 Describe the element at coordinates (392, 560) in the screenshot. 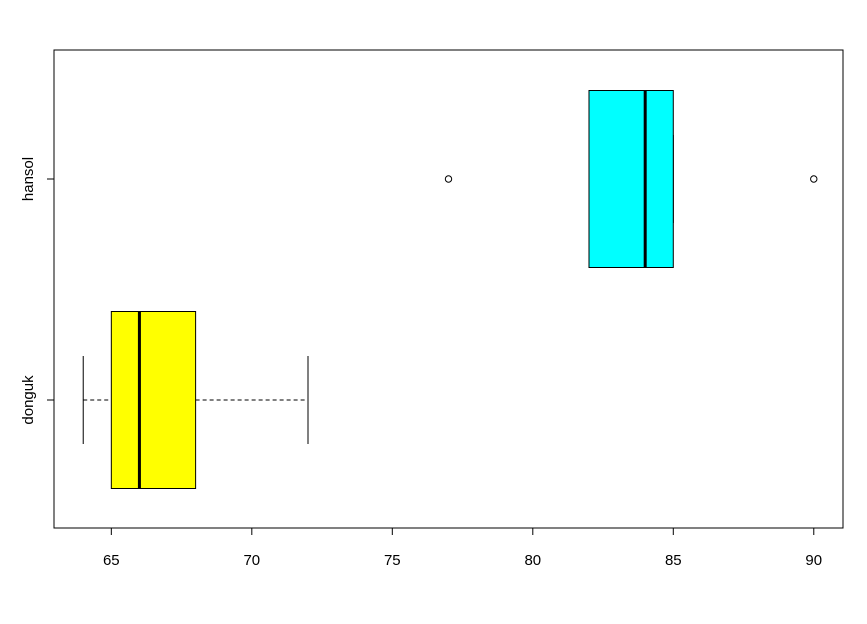

I see `x-tick-label: 75` at that location.